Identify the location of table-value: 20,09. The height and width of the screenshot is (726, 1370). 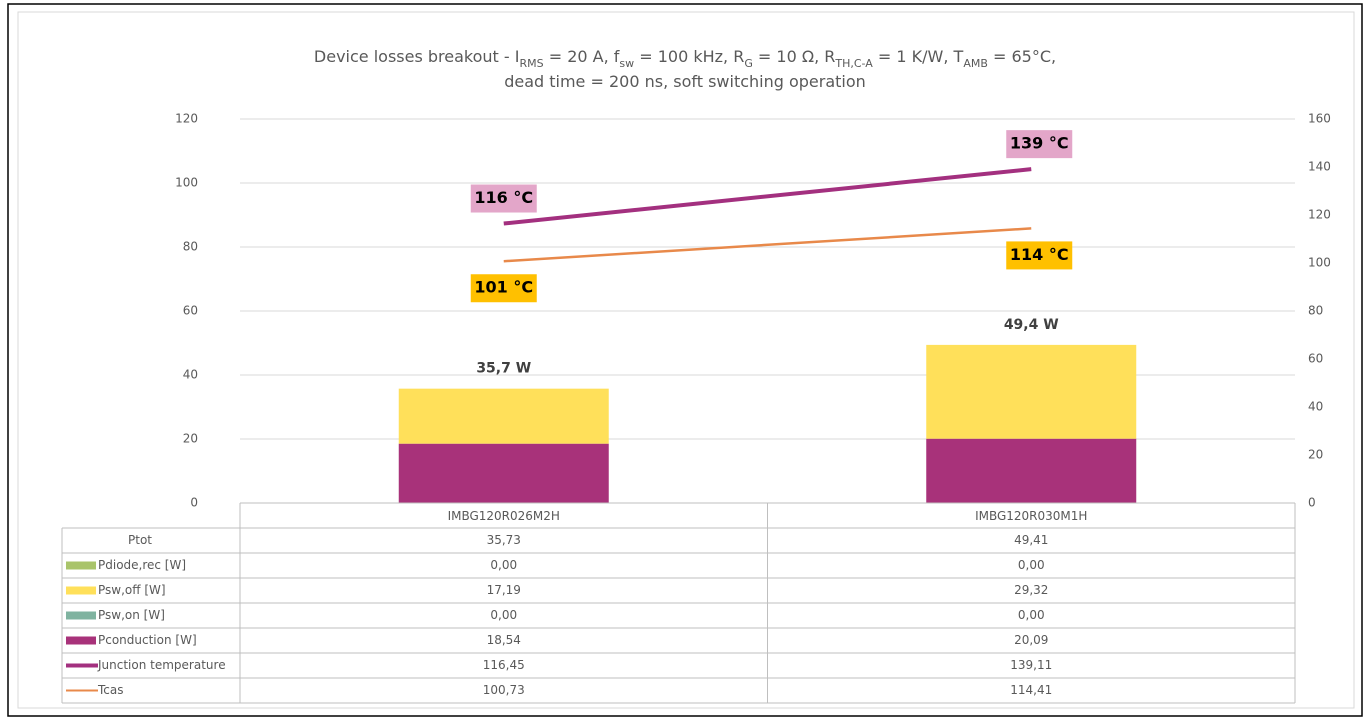
(1031, 640).